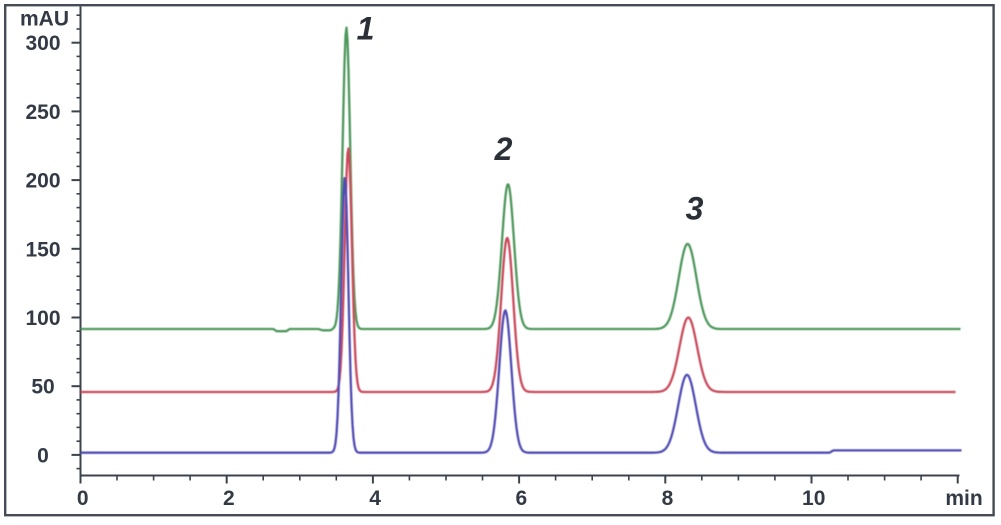 This screenshot has height=525, width=1001. Describe the element at coordinates (42, 181) in the screenshot. I see `svg-text: 200` at that location.